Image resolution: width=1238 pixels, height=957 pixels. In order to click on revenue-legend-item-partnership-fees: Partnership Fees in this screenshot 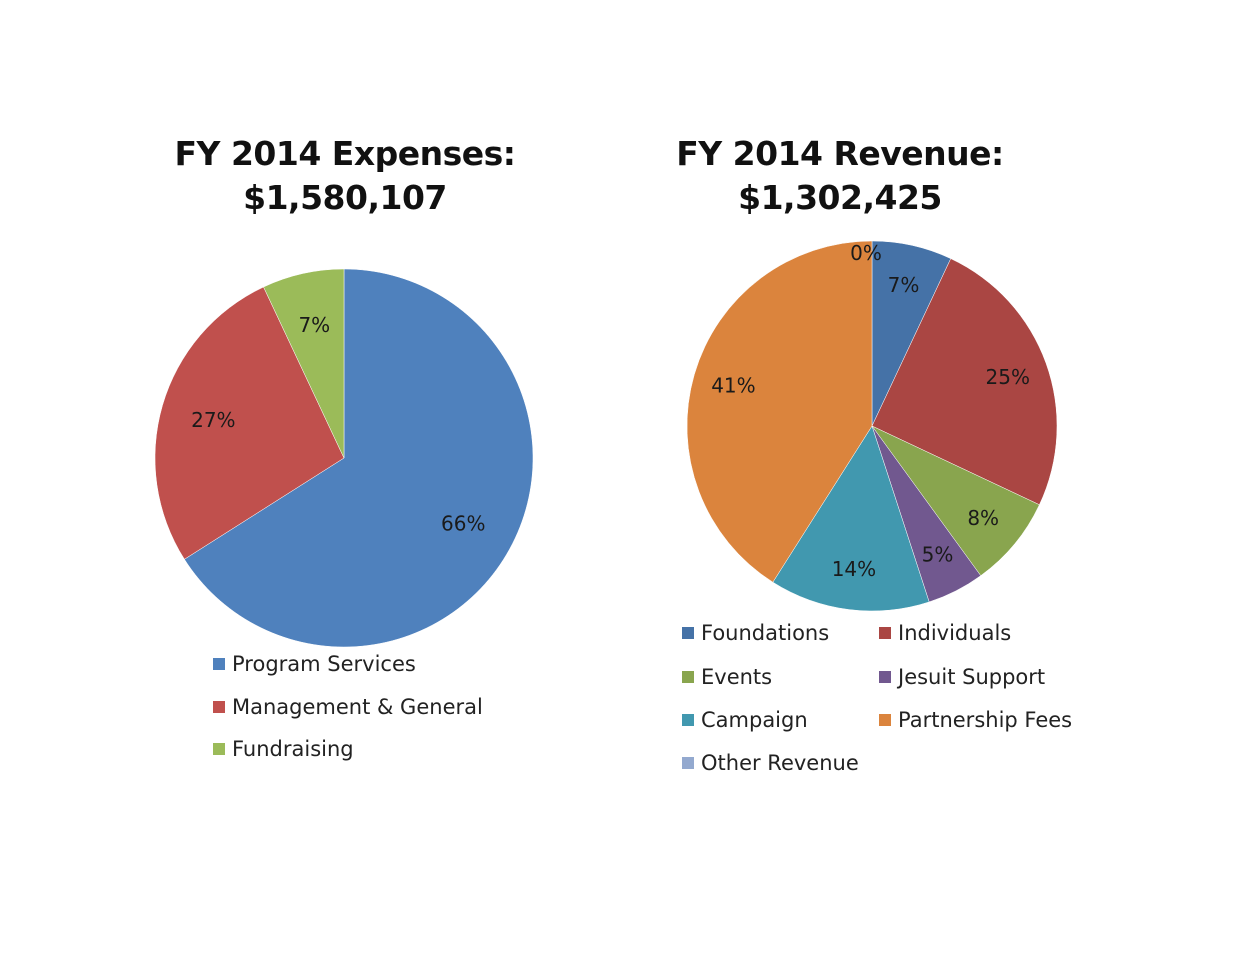, I will do `click(975, 720)`.